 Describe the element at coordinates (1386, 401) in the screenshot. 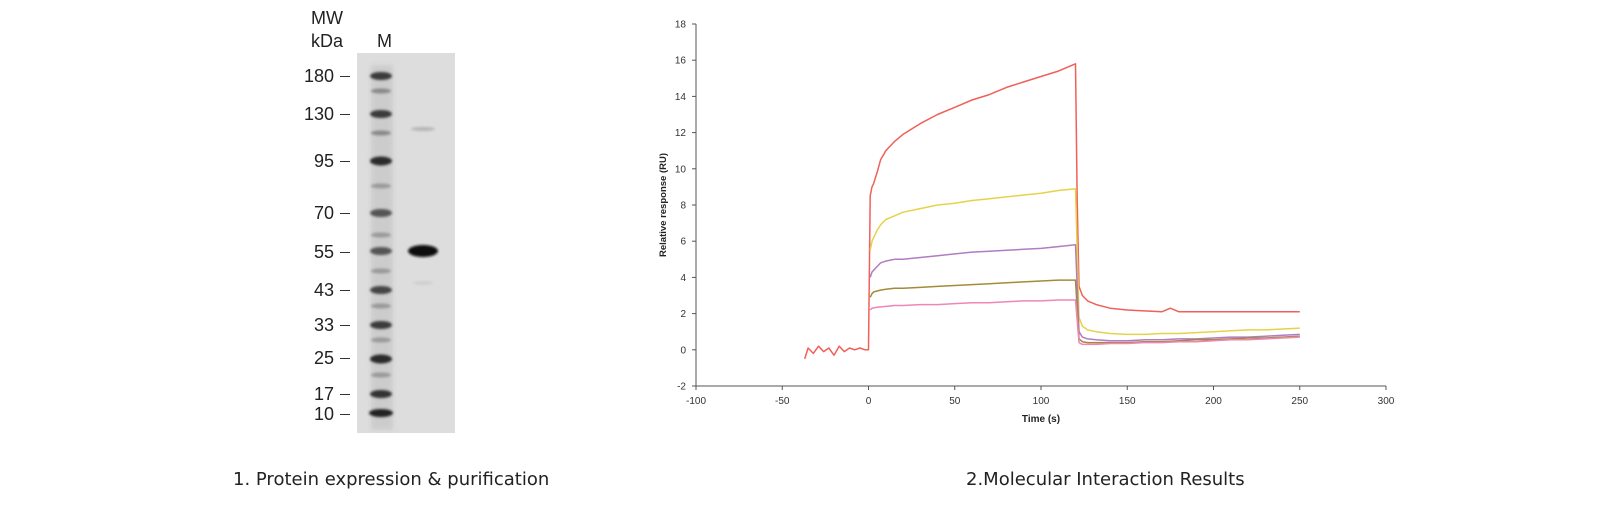

I see `x-tick-label: 300` at that location.